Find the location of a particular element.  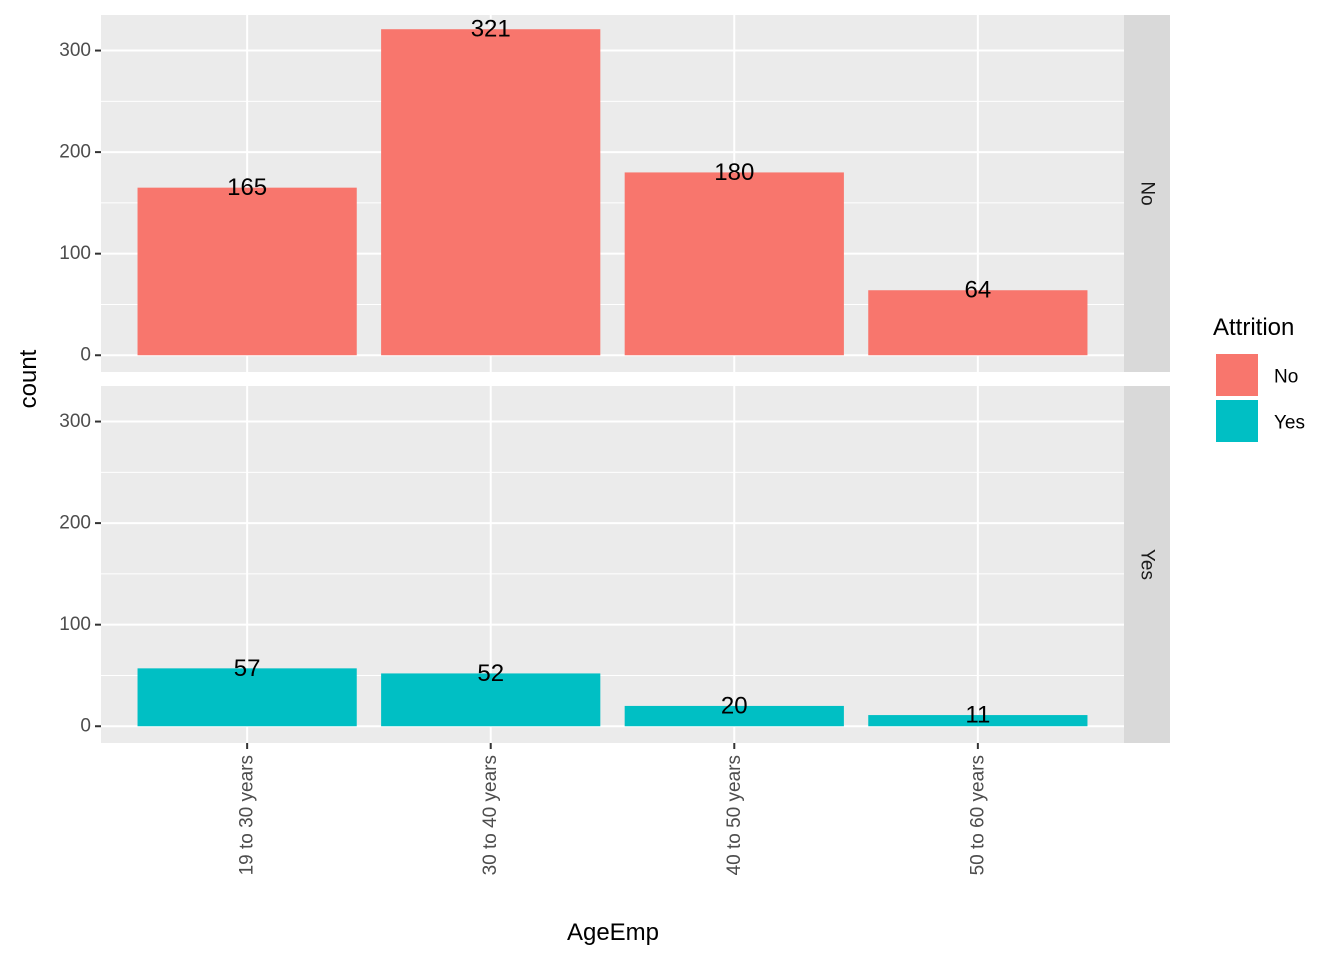

x-tick-label-40-to-50-years: 40 to 50 years is located at coordinates (734, 815).